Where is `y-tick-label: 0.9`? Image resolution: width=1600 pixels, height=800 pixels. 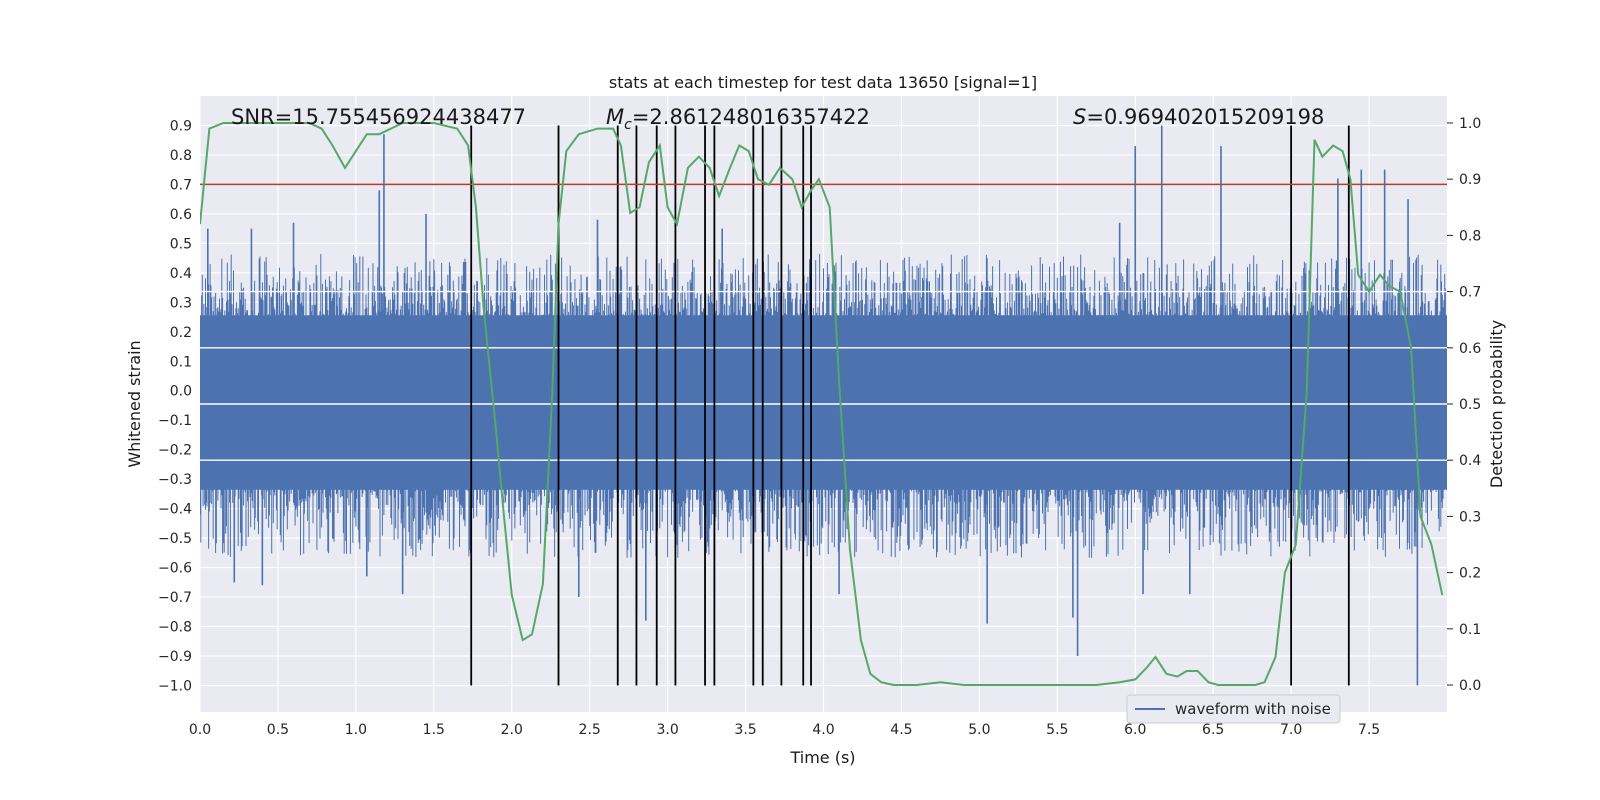 y-tick-label: 0.9 is located at coordinates (181, 126).